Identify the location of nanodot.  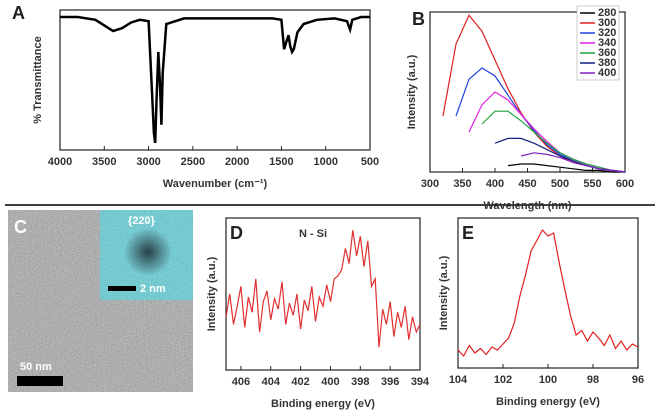
(148, 252).